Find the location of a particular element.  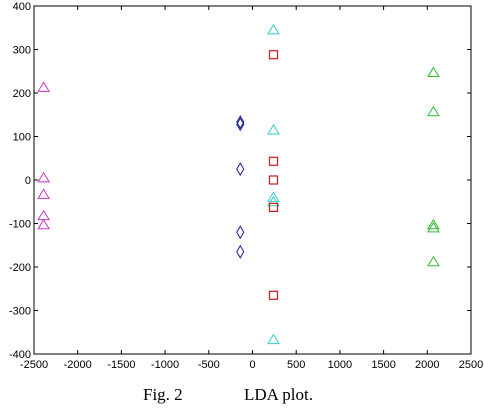

x-tick-label: 2000 is located at coordinates (427, 365).